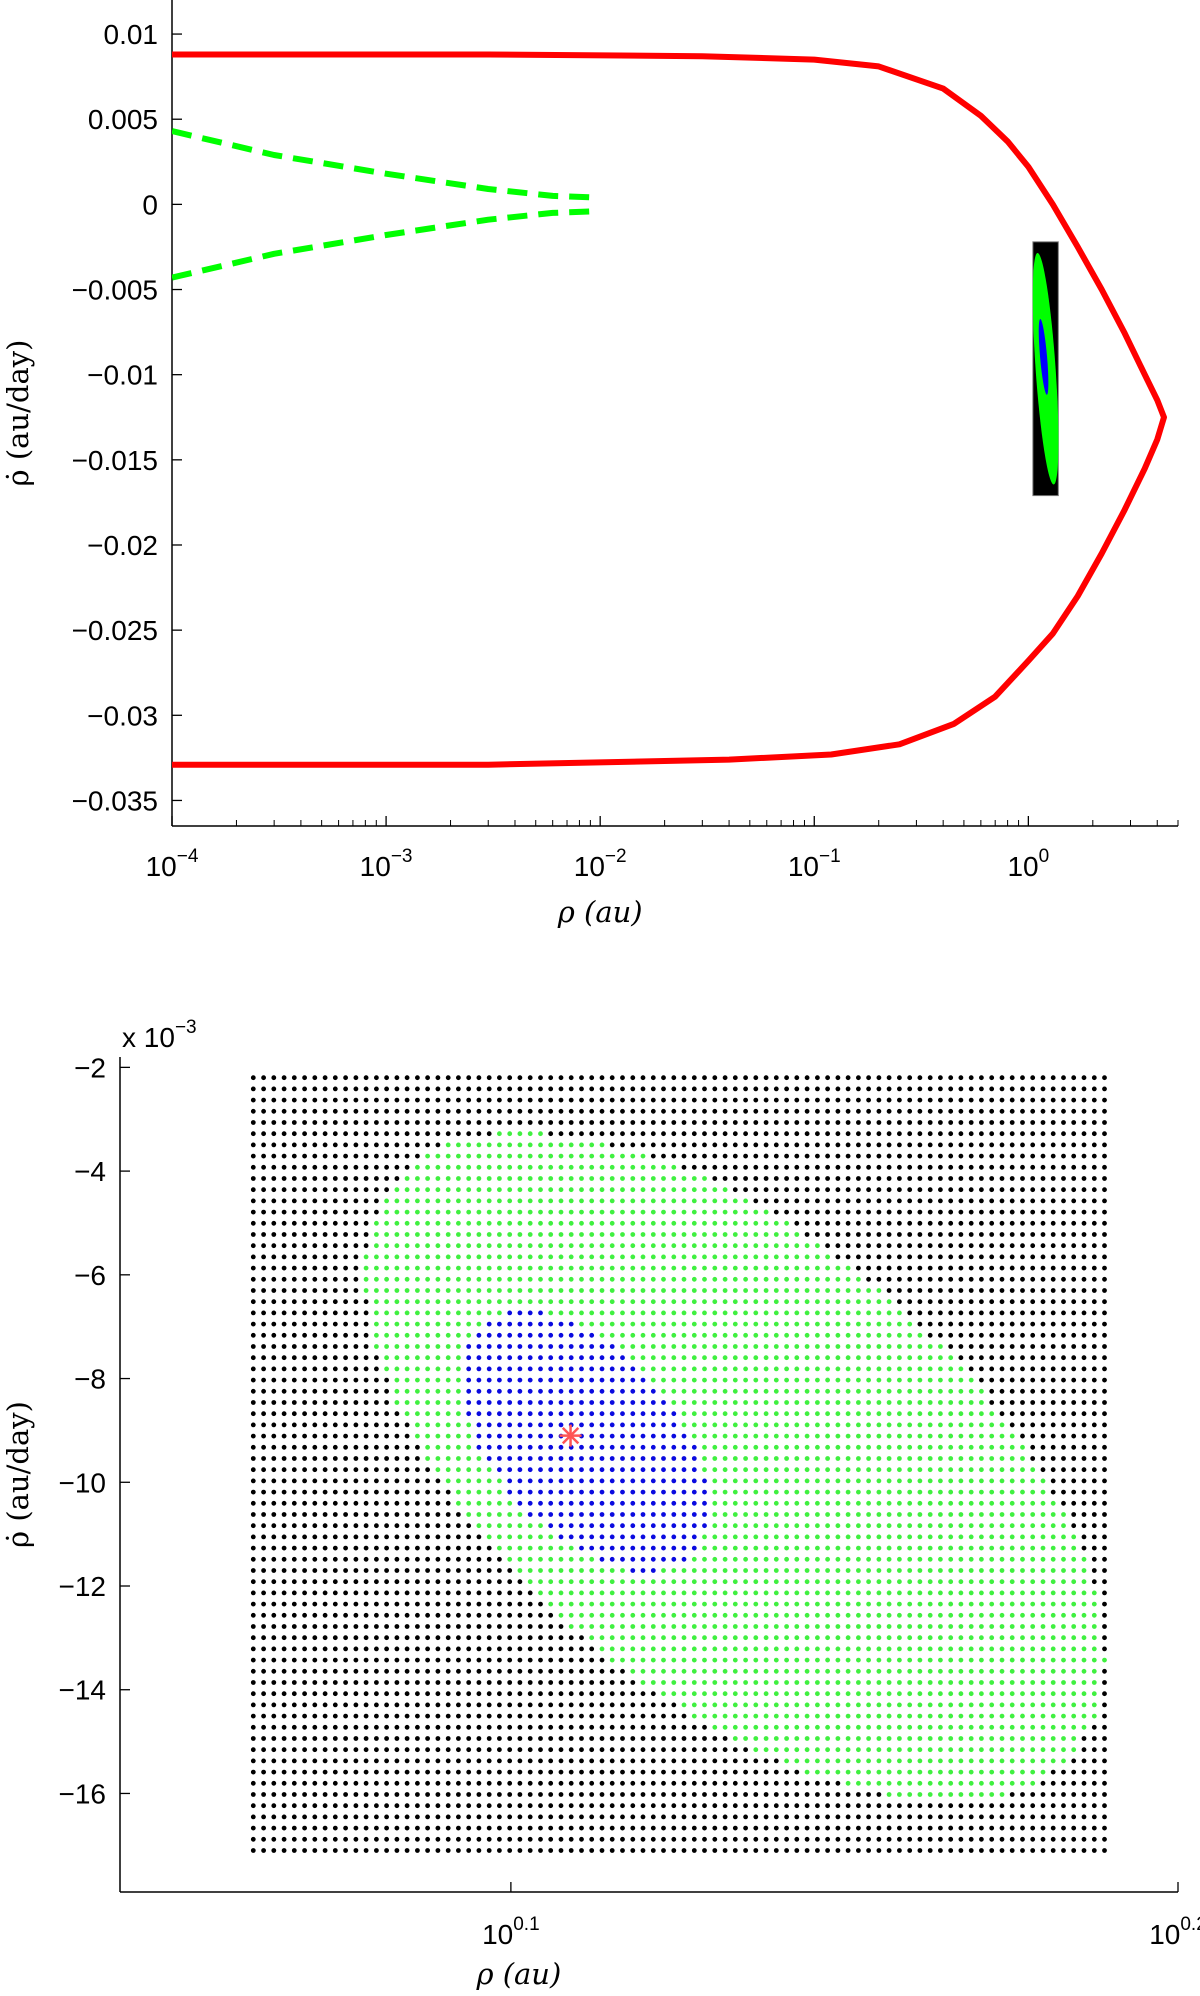 This screenshot has height=1996, width=1200. Describe the element at coordinates (131, 34) in the screenshot. I see `top-y-tick-label: 0.01` at that location.